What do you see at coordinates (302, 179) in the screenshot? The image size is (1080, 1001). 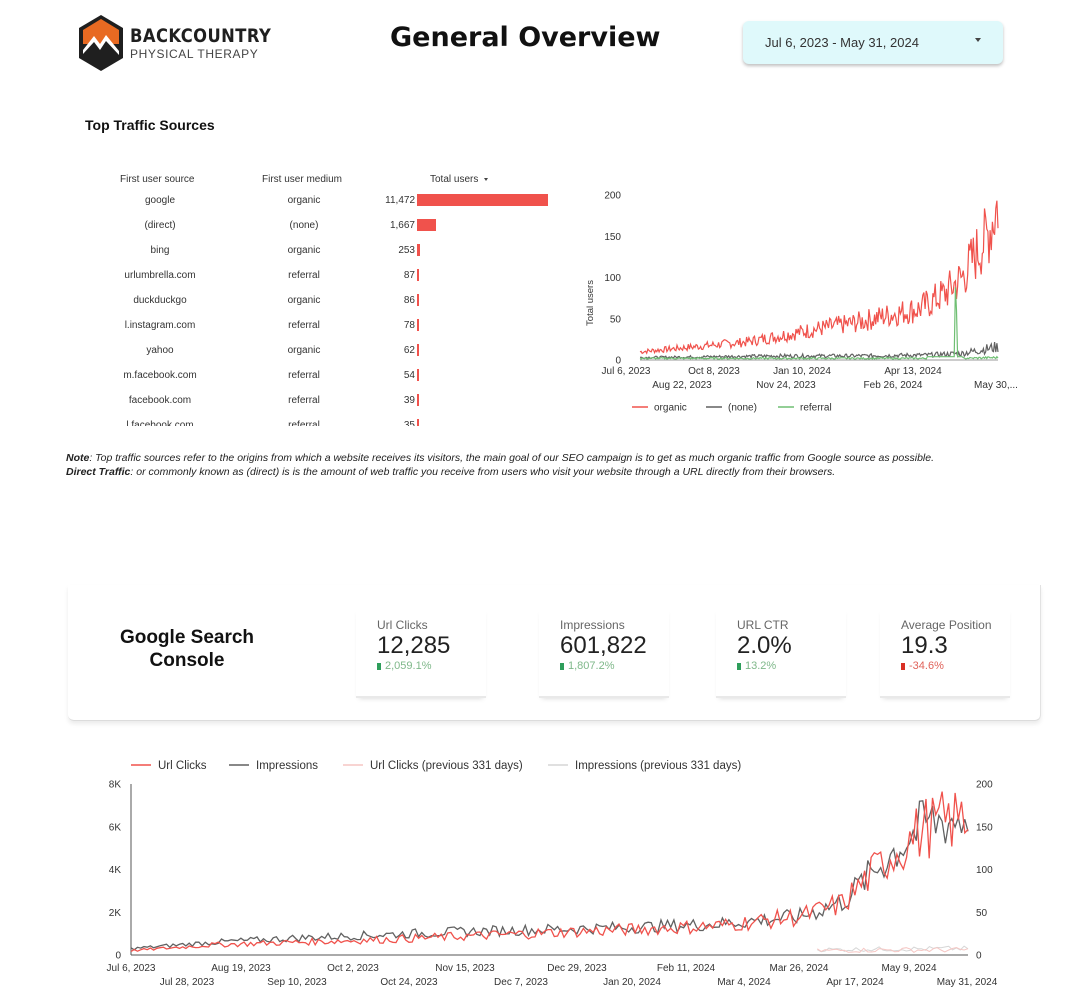 I see `column-header-medium: First user medium` at bounding box center [302, 179].